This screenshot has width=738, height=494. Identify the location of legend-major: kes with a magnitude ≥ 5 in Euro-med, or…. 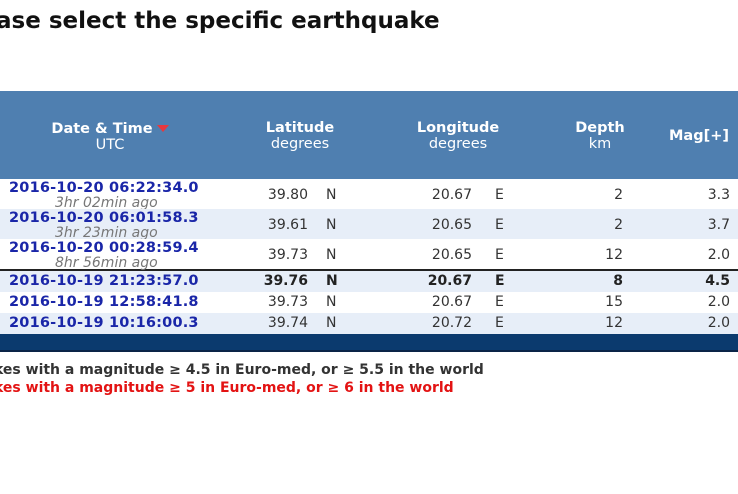
(227, 388).